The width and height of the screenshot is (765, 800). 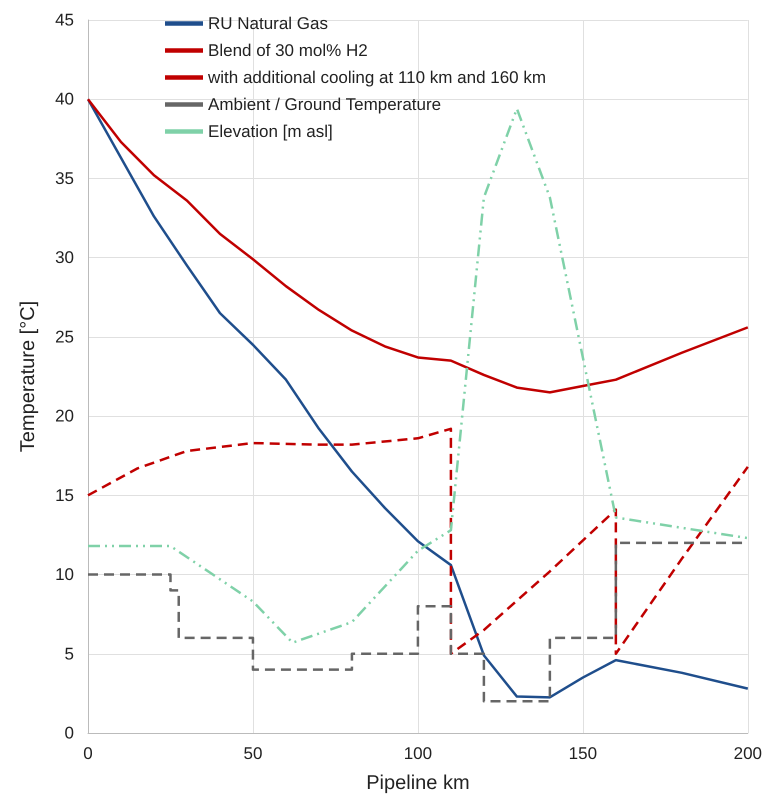 I want to click on legend-label: with additional cooling at 110 km and 160 km, so click(x=376, y=77).